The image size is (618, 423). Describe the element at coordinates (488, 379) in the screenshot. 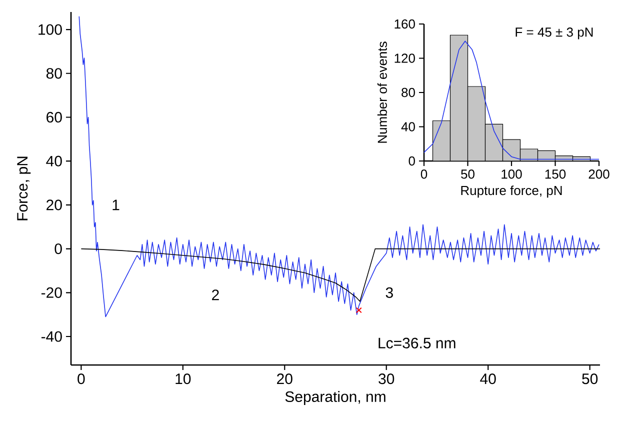

I see `x-tick-label: 40` at that location.